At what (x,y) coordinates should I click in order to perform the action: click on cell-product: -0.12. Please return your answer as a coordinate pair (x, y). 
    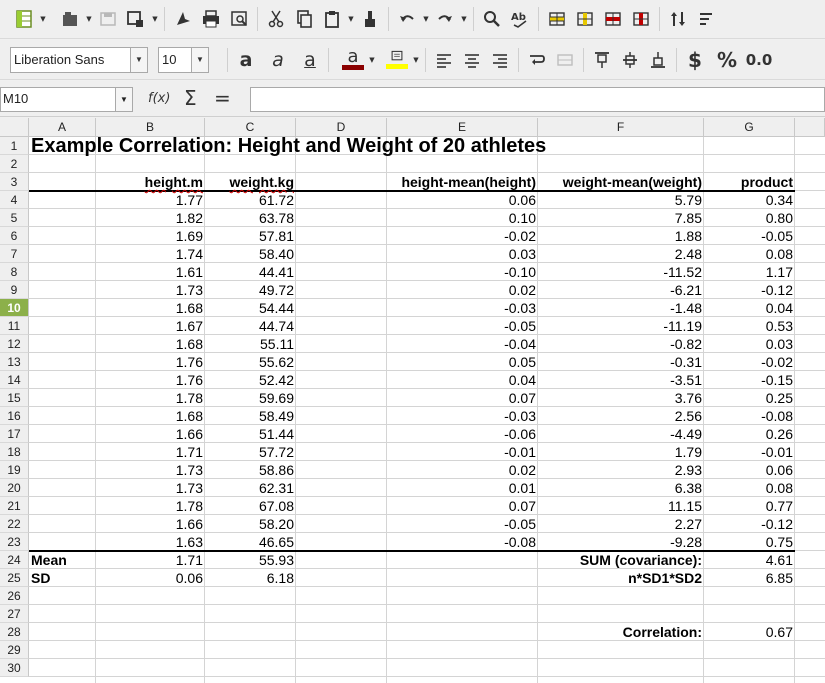
    Looking at the image, I should click on (777, 290).